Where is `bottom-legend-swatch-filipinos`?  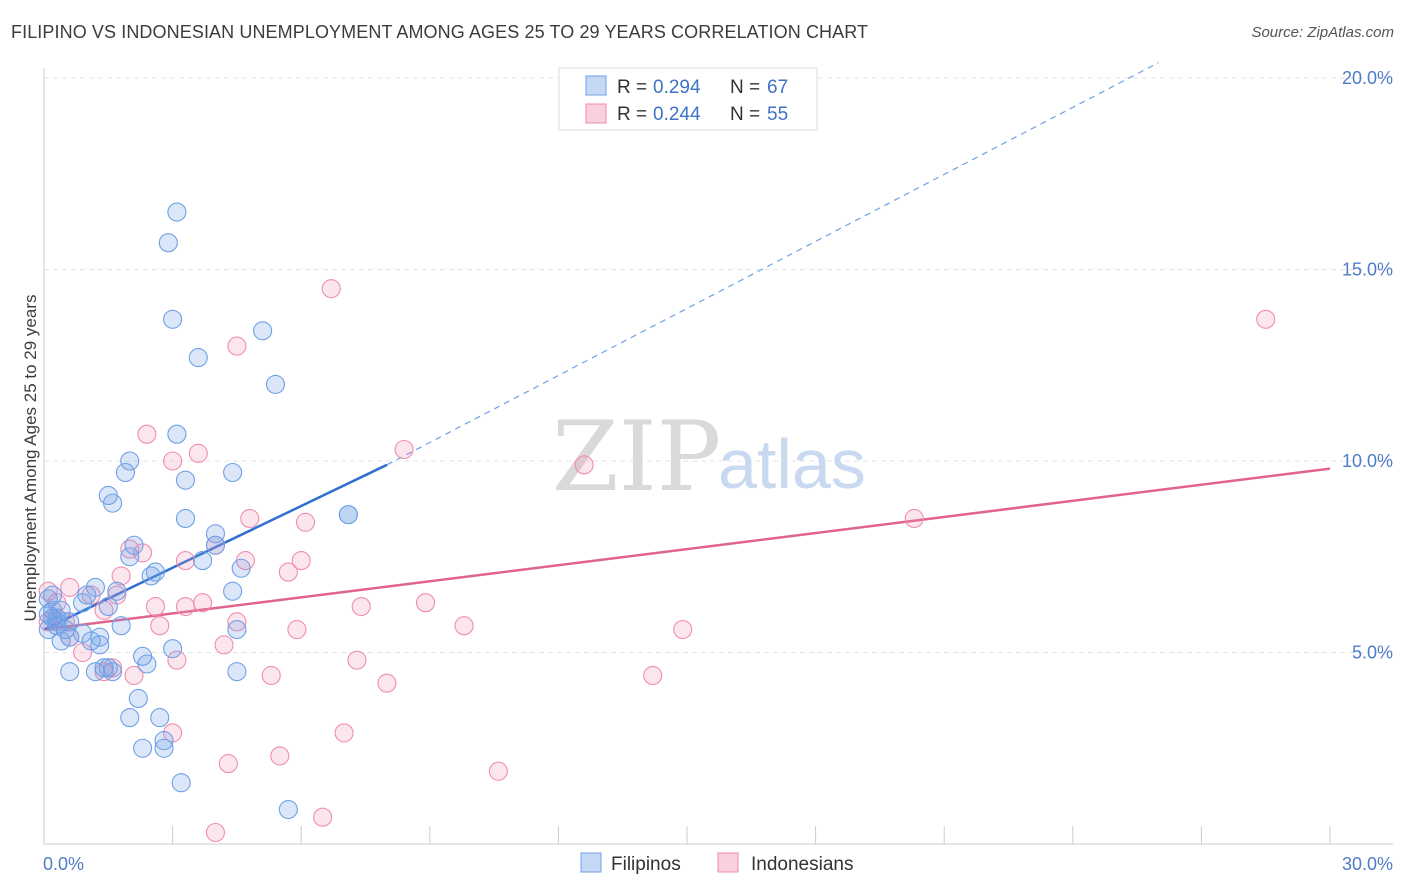 bottom-legend-swatch-filipinos is located at coordinates (591, 862).